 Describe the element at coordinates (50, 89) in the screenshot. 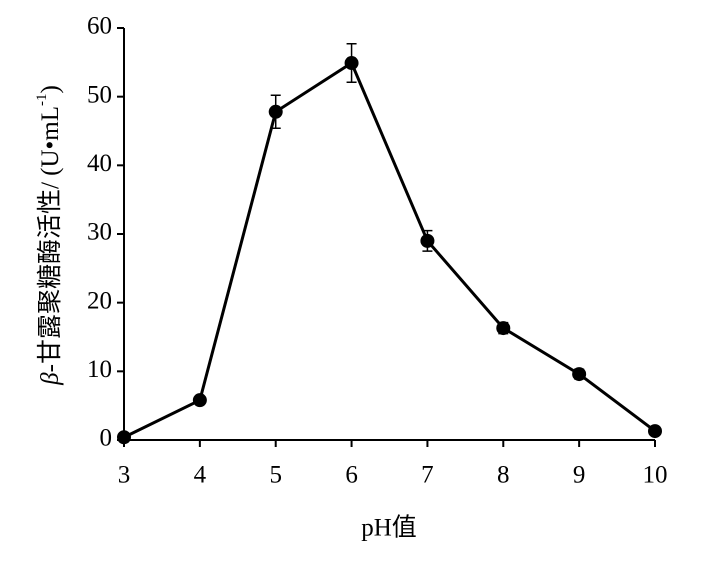

I see `y-label-part: )` at that location.